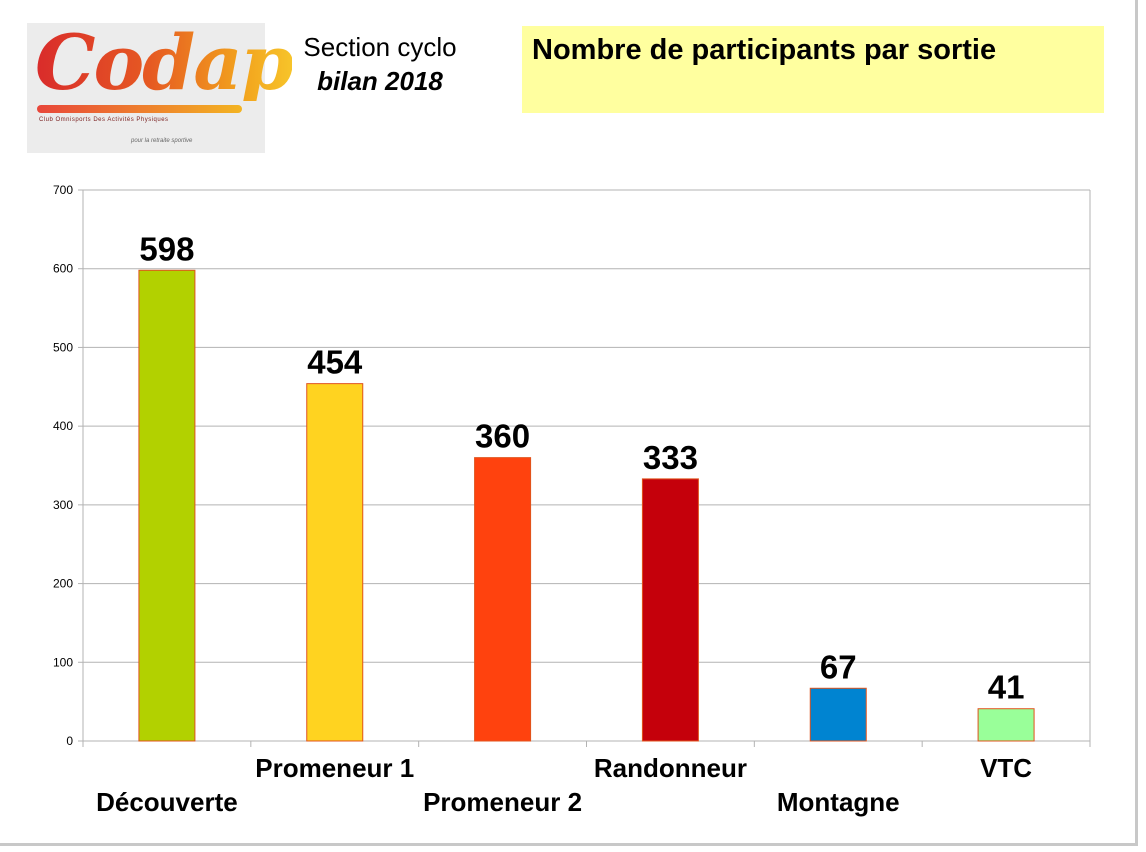 Image resolution: width=1146 pixels, height=852 pixels. Describe the element at coordinates (69, 741) in the screenshot. I see `y-tick-label: 0` at that location.